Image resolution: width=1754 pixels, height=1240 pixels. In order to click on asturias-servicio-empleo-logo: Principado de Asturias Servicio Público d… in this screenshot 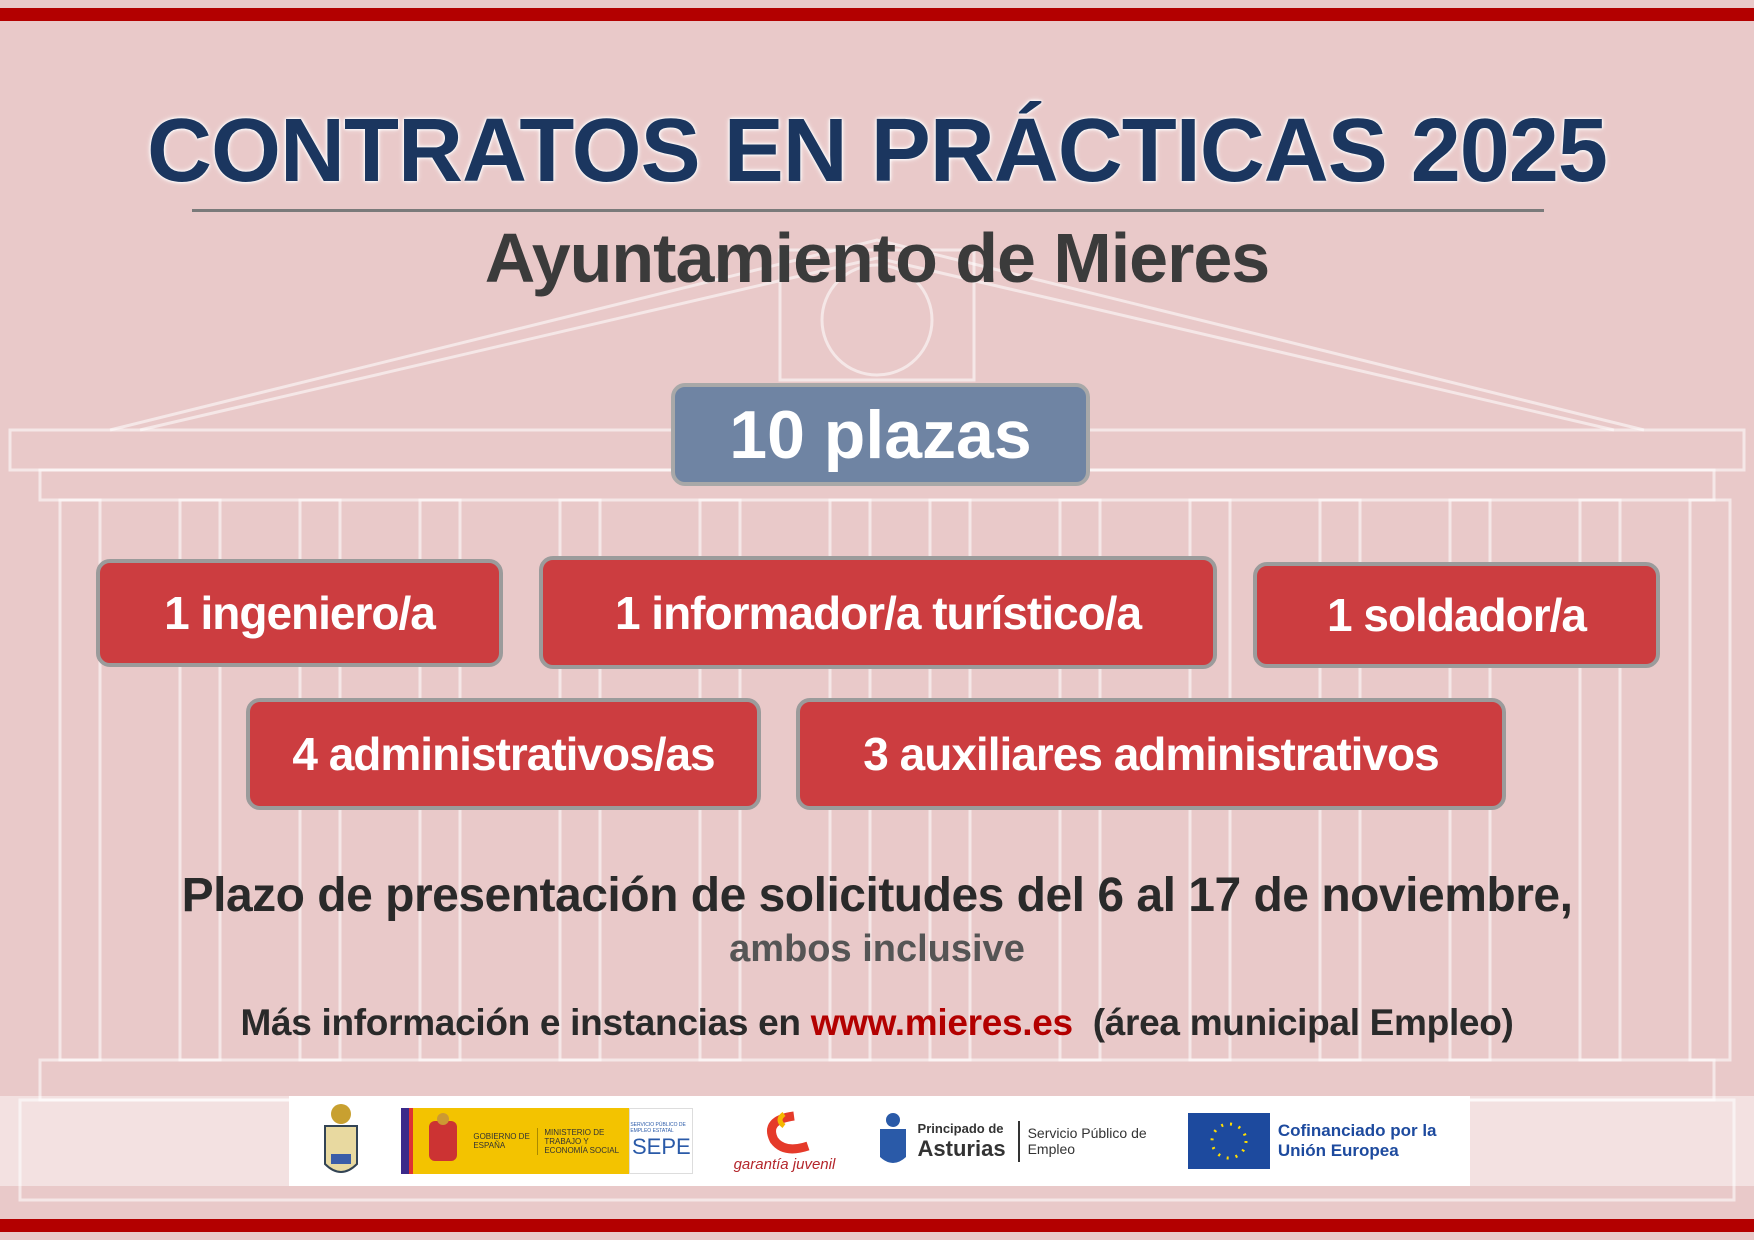, I will do `click(1012, 1141)`.